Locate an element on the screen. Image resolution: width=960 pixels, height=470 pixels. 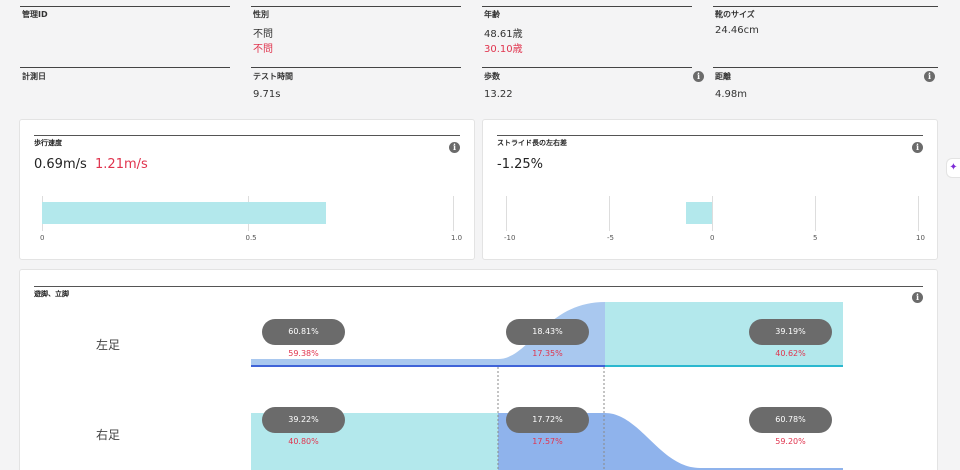
shoe-size-value: 24.46cm is located at coordinates (737, 30).